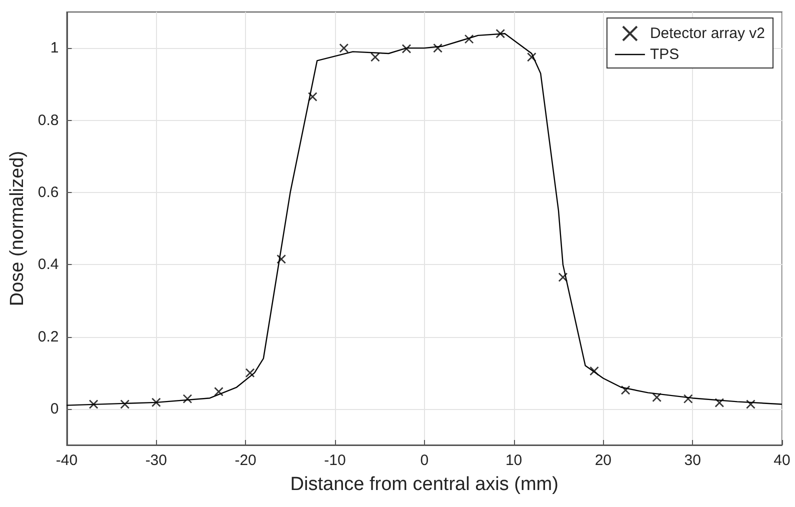  I want to click on y-tick-label: 0, so click(54, 409).